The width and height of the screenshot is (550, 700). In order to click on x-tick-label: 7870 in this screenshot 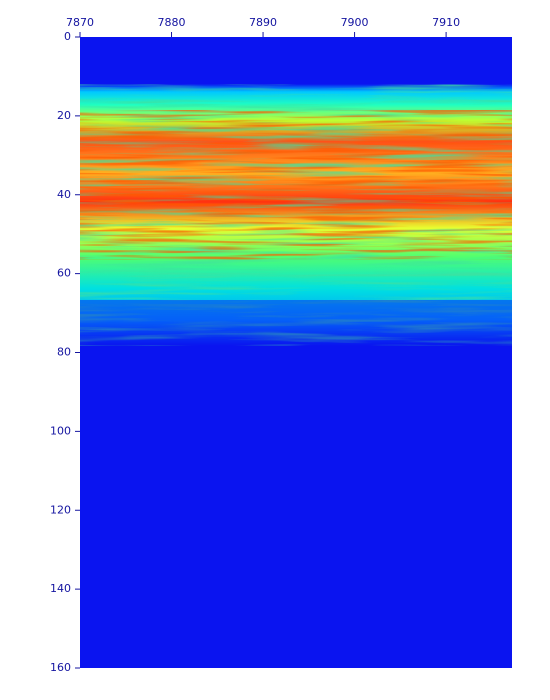, I will do `click(80, 22)`.